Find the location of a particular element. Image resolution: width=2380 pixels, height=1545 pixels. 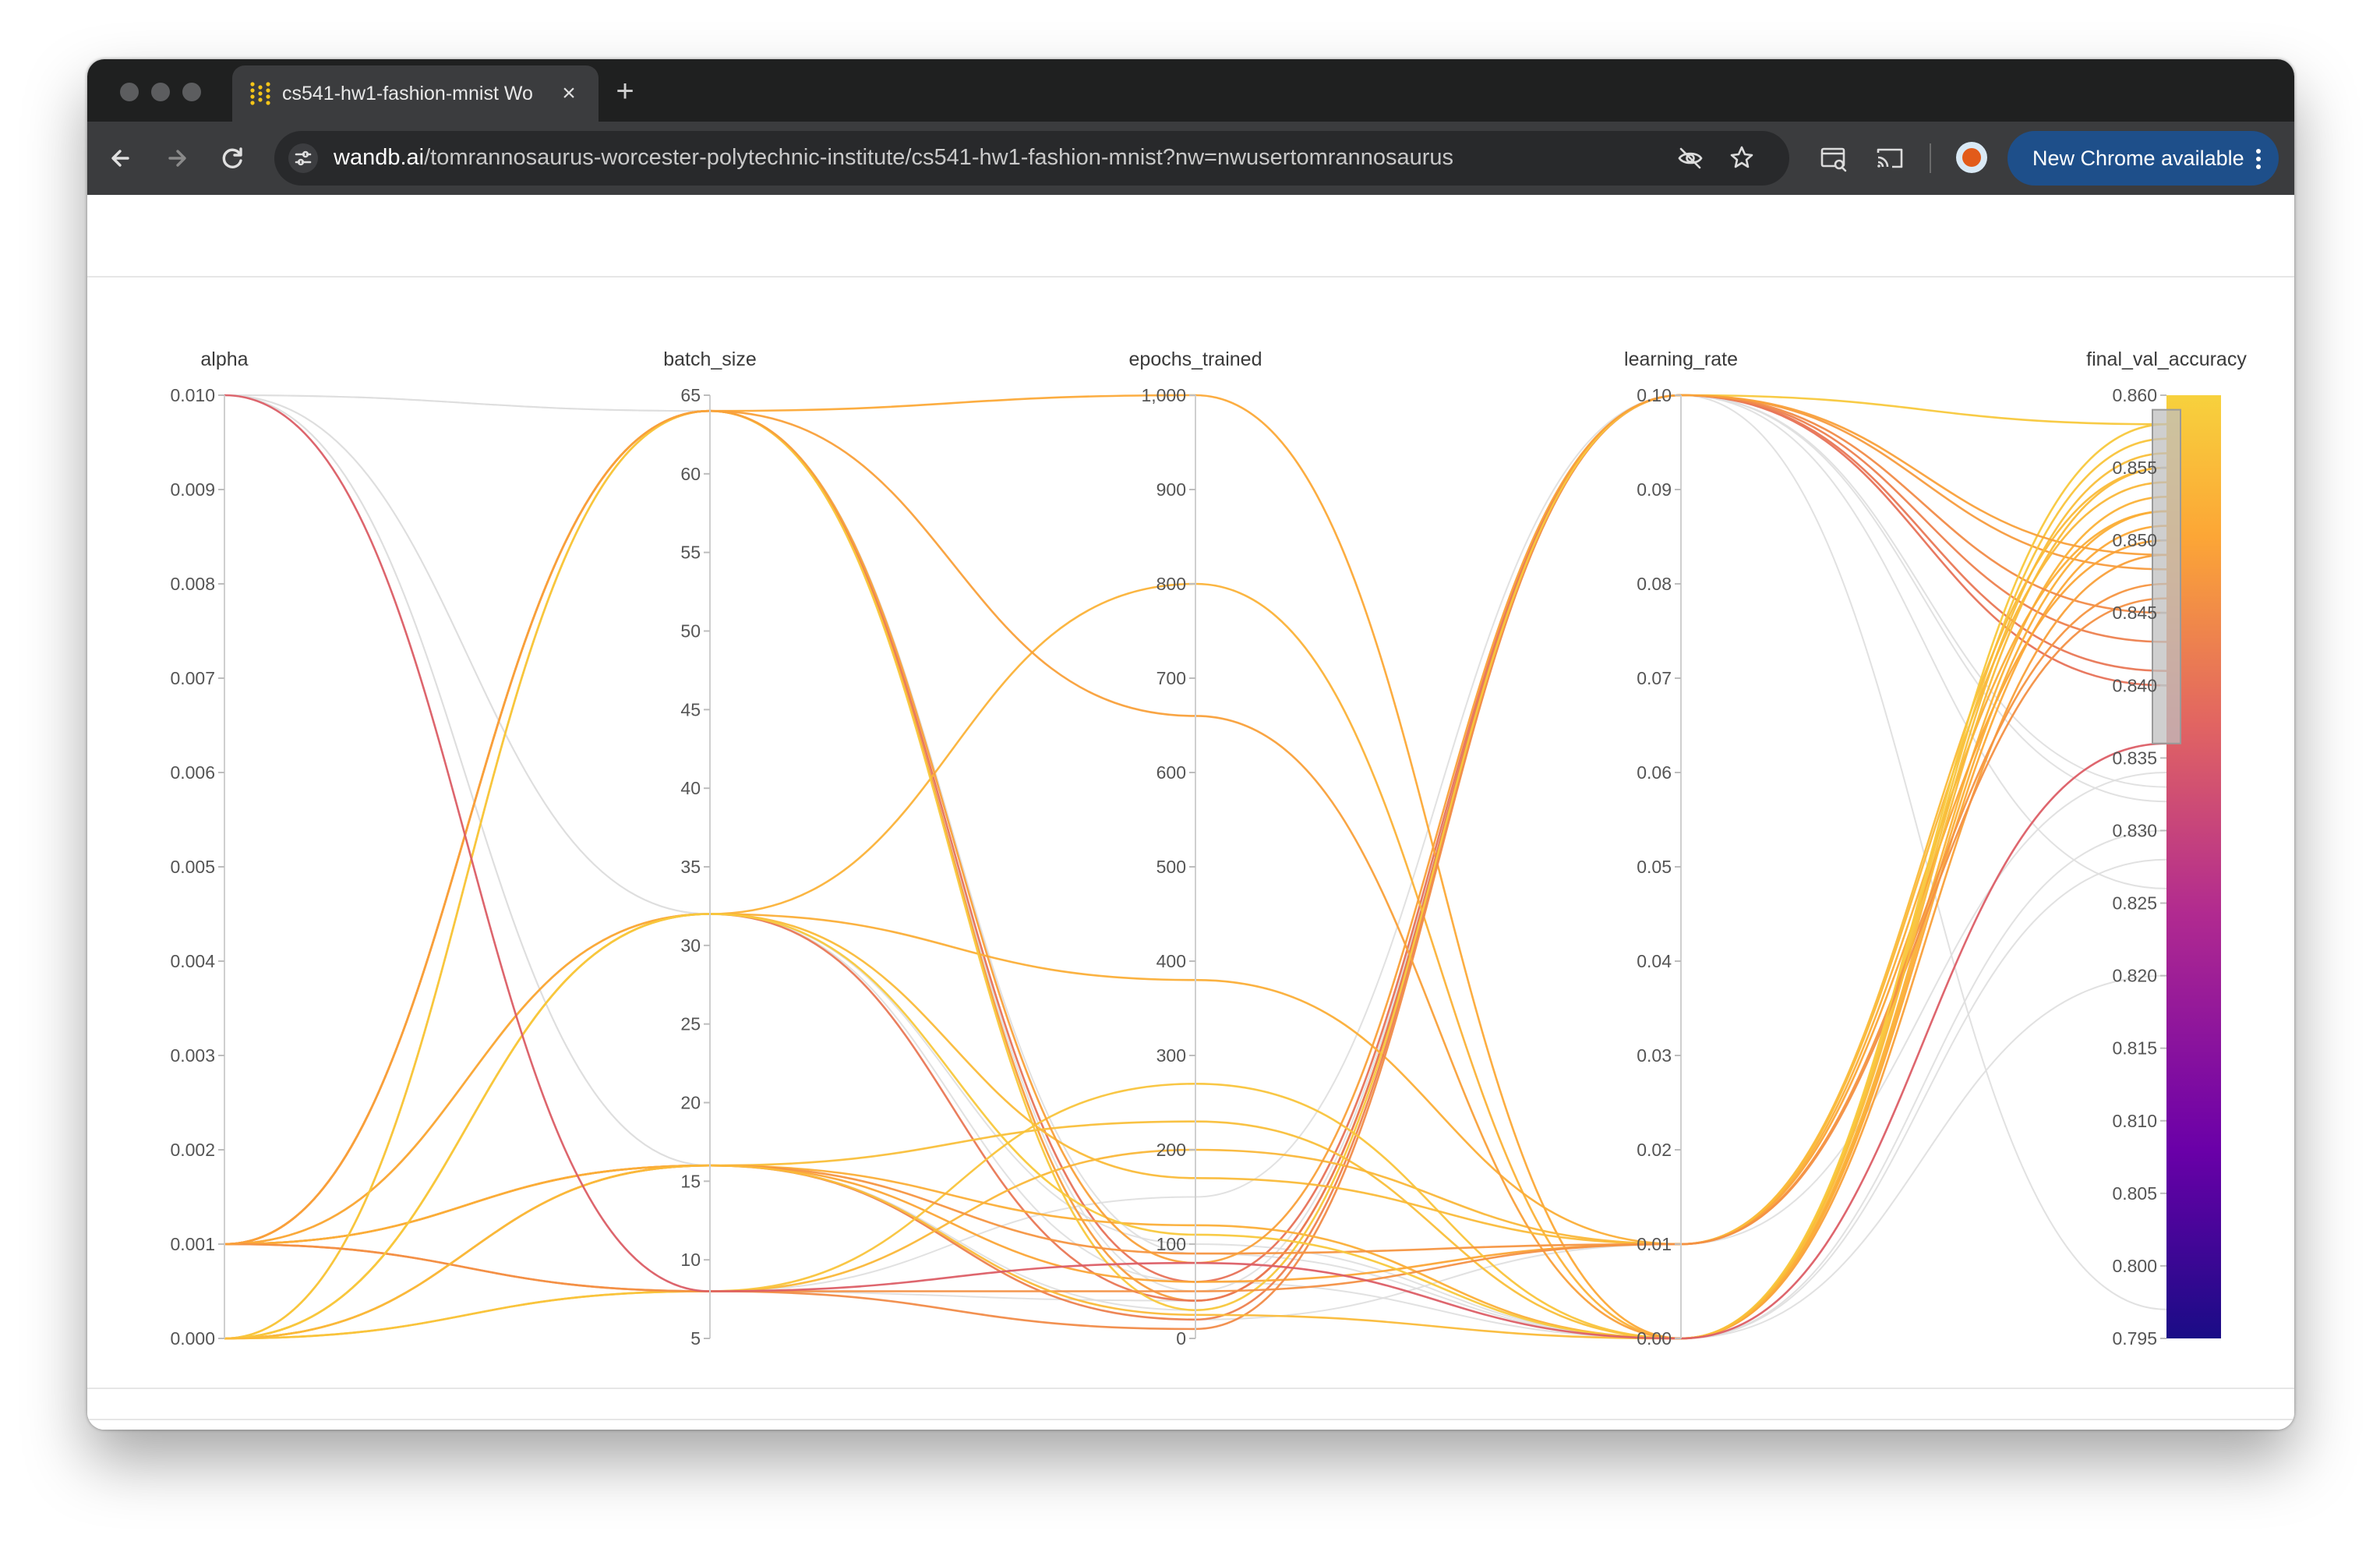

page-search-icon is located at coordinates (1834, 158).